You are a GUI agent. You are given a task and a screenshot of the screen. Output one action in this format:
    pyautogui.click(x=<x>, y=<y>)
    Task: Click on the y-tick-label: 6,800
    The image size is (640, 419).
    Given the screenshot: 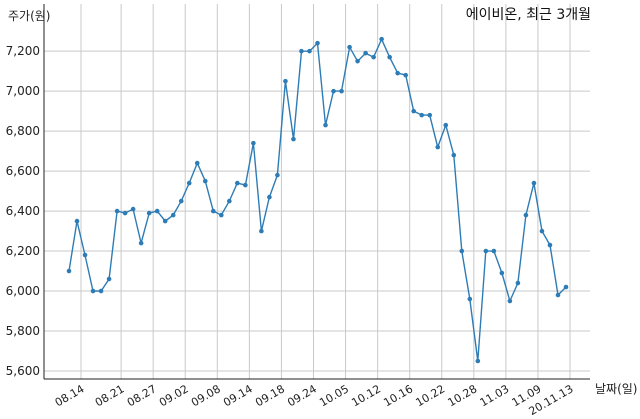 What is the action you would take?
    pyautogui.click(x=23, y=131)
    